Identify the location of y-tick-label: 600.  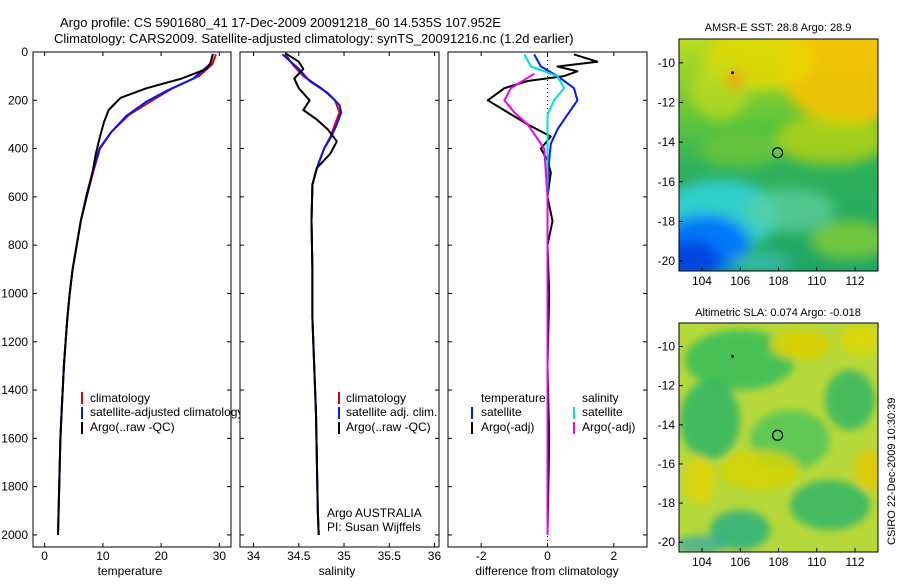
(18, 197).